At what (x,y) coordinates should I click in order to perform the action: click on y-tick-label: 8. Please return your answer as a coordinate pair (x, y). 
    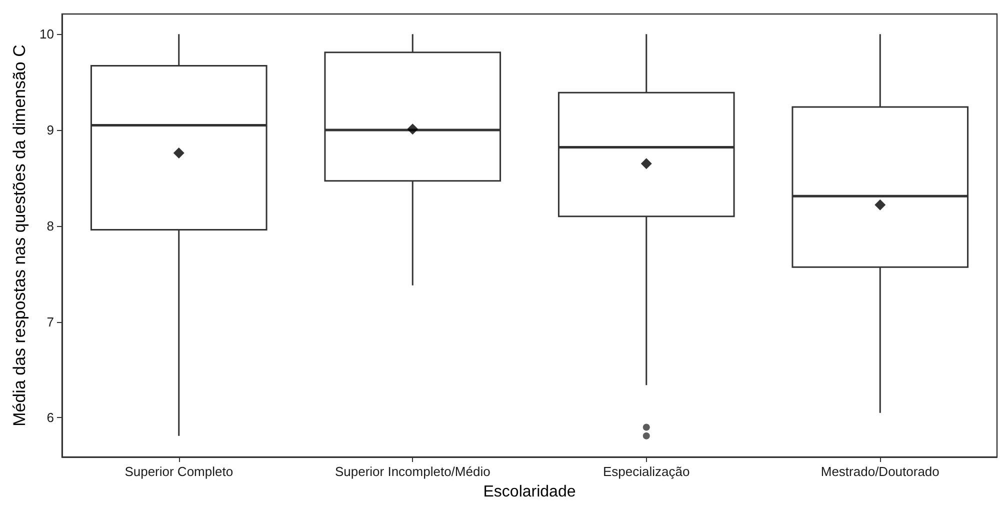
    Looking at the image, I should click on (50, 226).